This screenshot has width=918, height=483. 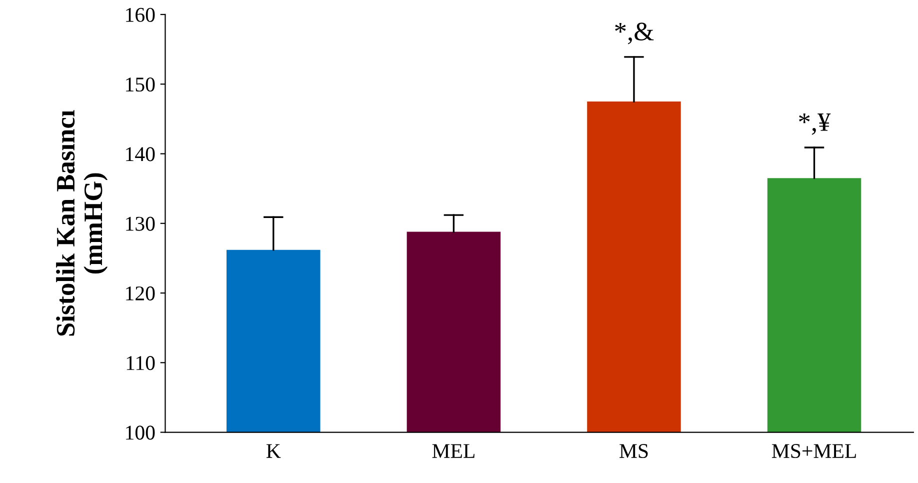 What do you see at coordinates (140, 15) in the screenshot?
I see `y-tick-label: 160` at bounding box center [140, 15].